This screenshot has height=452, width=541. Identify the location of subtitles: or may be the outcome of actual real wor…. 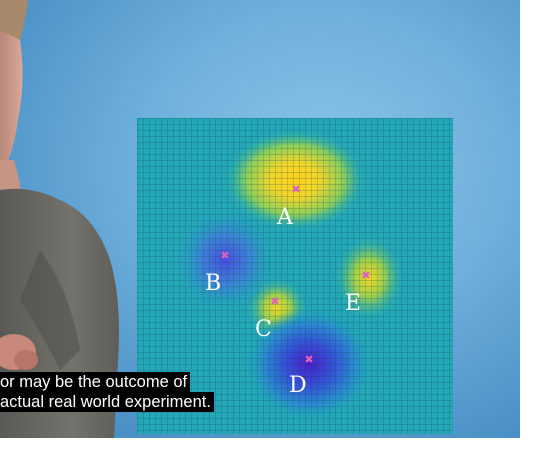
(107, 392).